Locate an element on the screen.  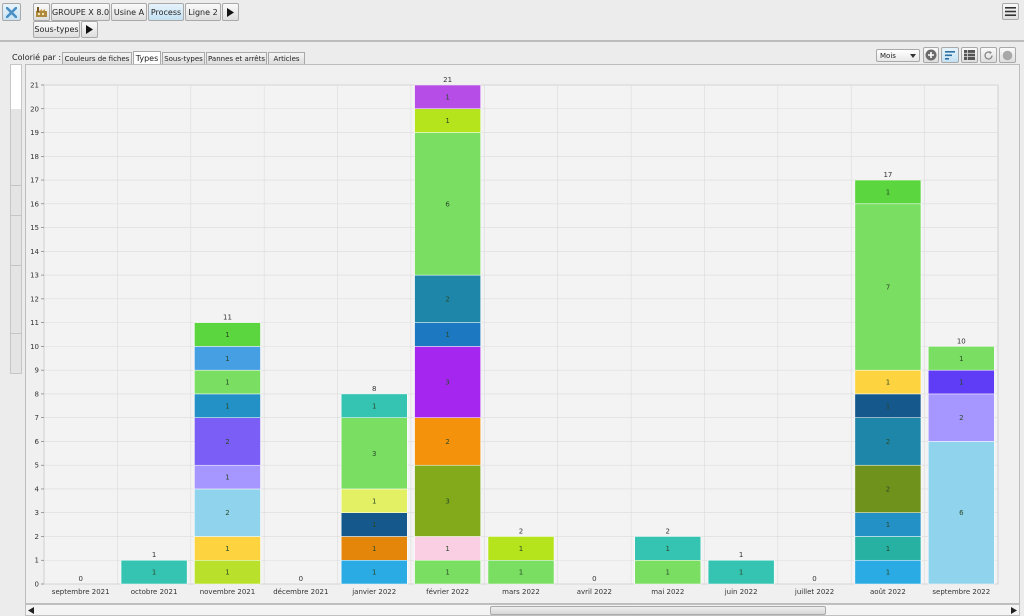
subtypes-next-button is located at coordinates (89, 29).